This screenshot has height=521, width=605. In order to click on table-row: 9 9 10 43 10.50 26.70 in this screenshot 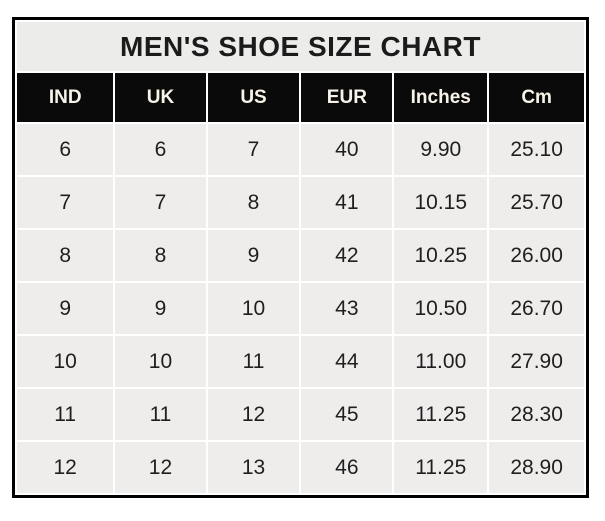, I will do `click(300, 308)`.